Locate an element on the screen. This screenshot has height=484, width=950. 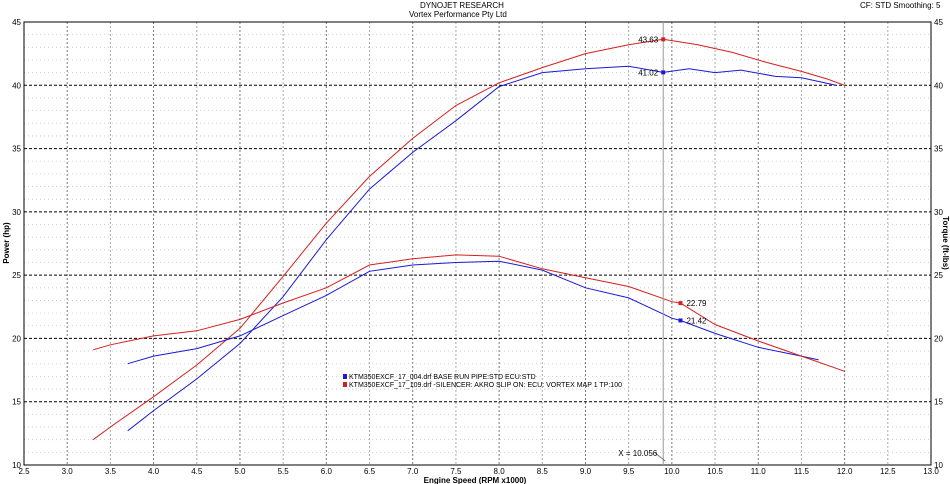
labels-layer: 43.63 41.02 22.79 21.42 is located at coordinates (672, 180).